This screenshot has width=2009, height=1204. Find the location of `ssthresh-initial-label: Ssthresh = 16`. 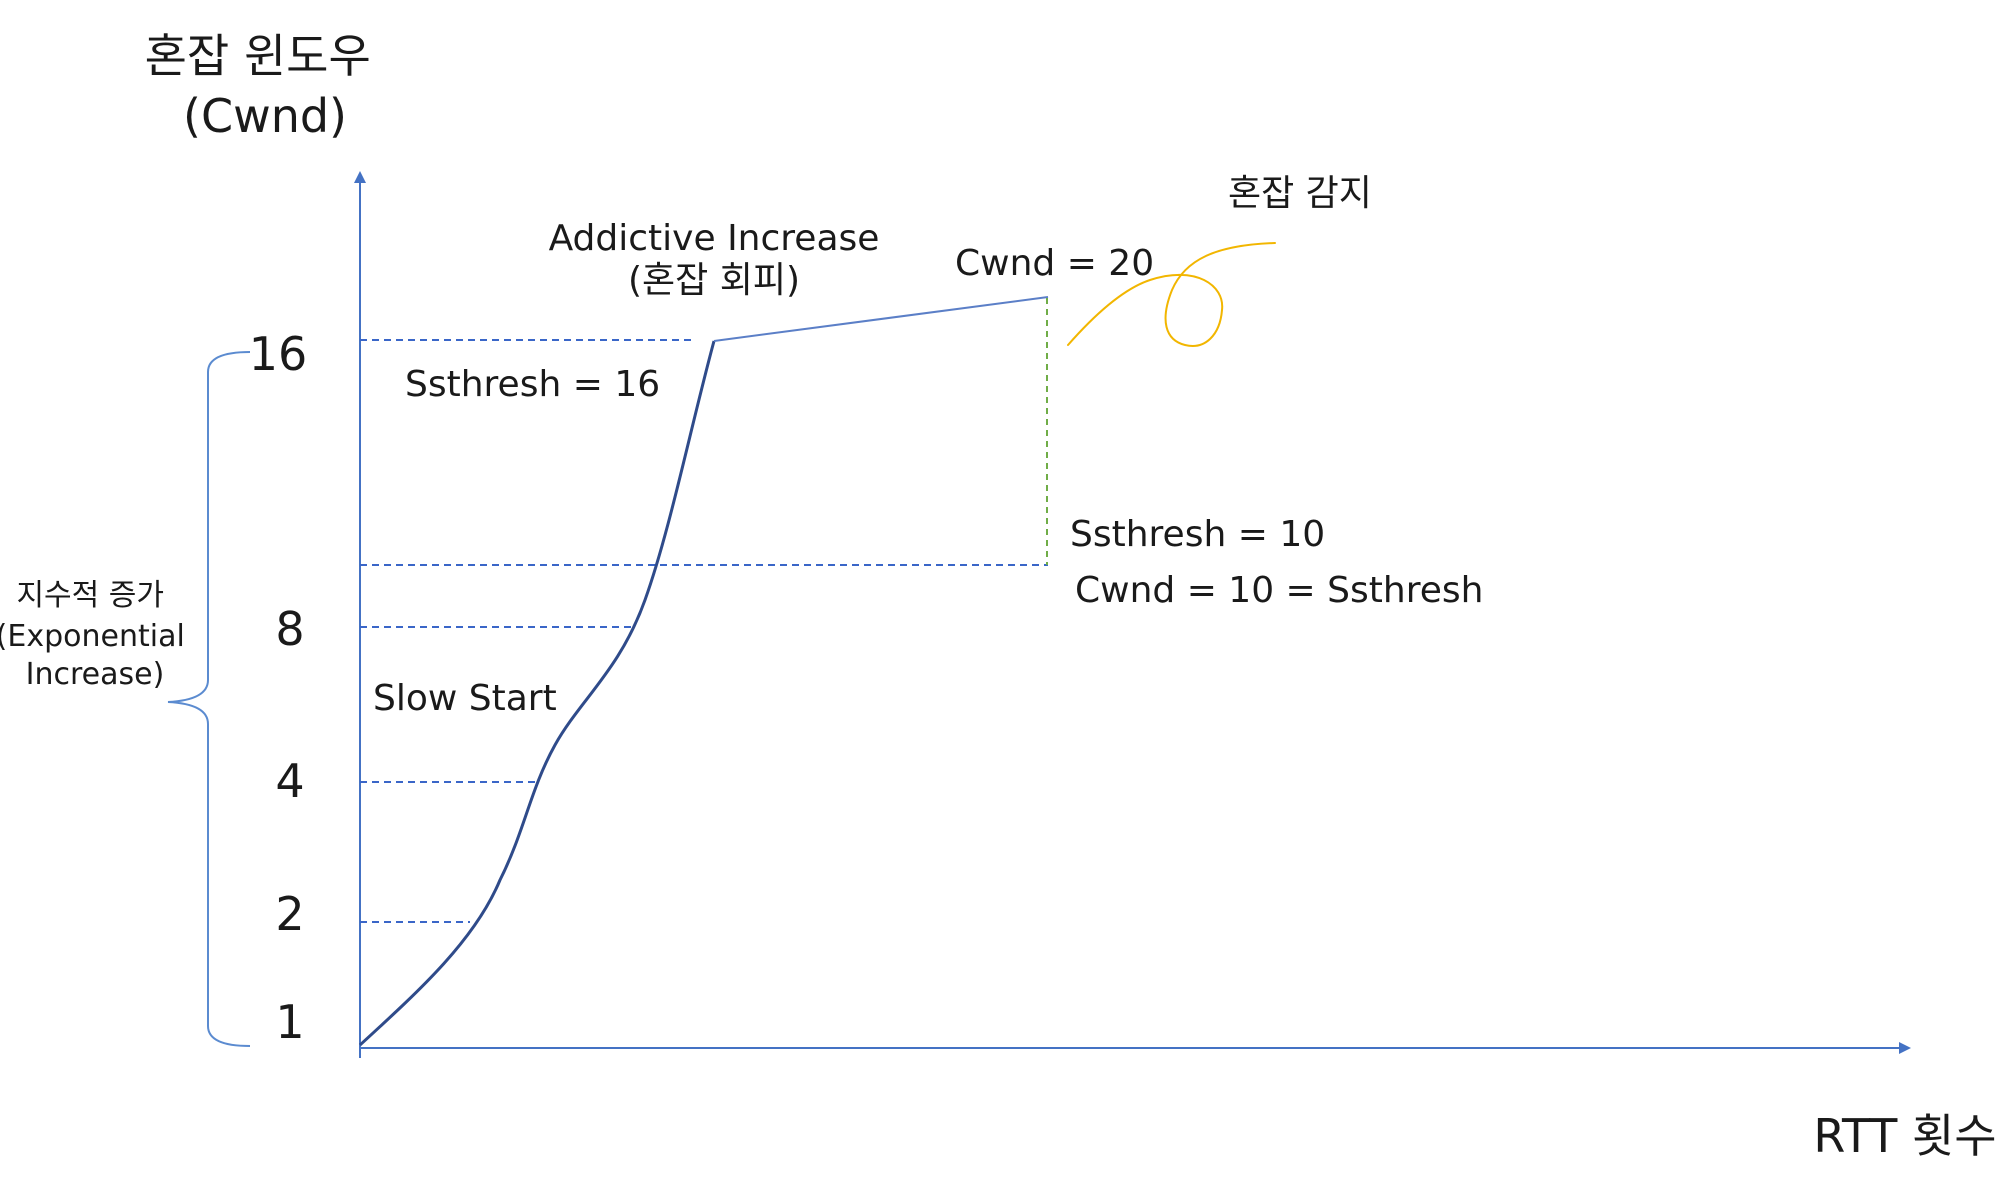

ssthresh-initial-label: Ssthresh = 16 is located at coordinates (532, 384).